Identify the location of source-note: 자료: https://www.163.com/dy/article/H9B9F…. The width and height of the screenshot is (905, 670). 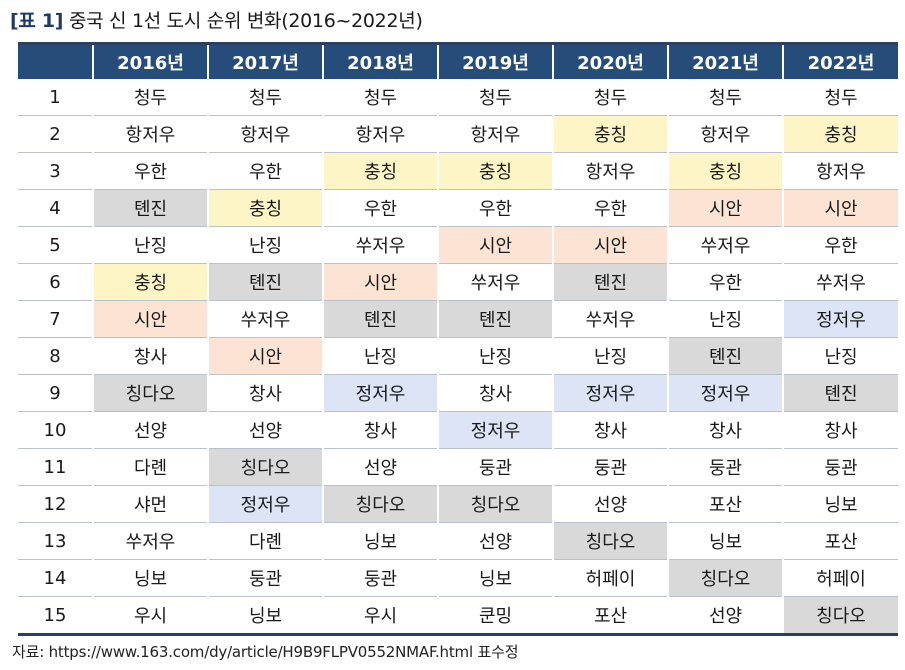
(265, 652).